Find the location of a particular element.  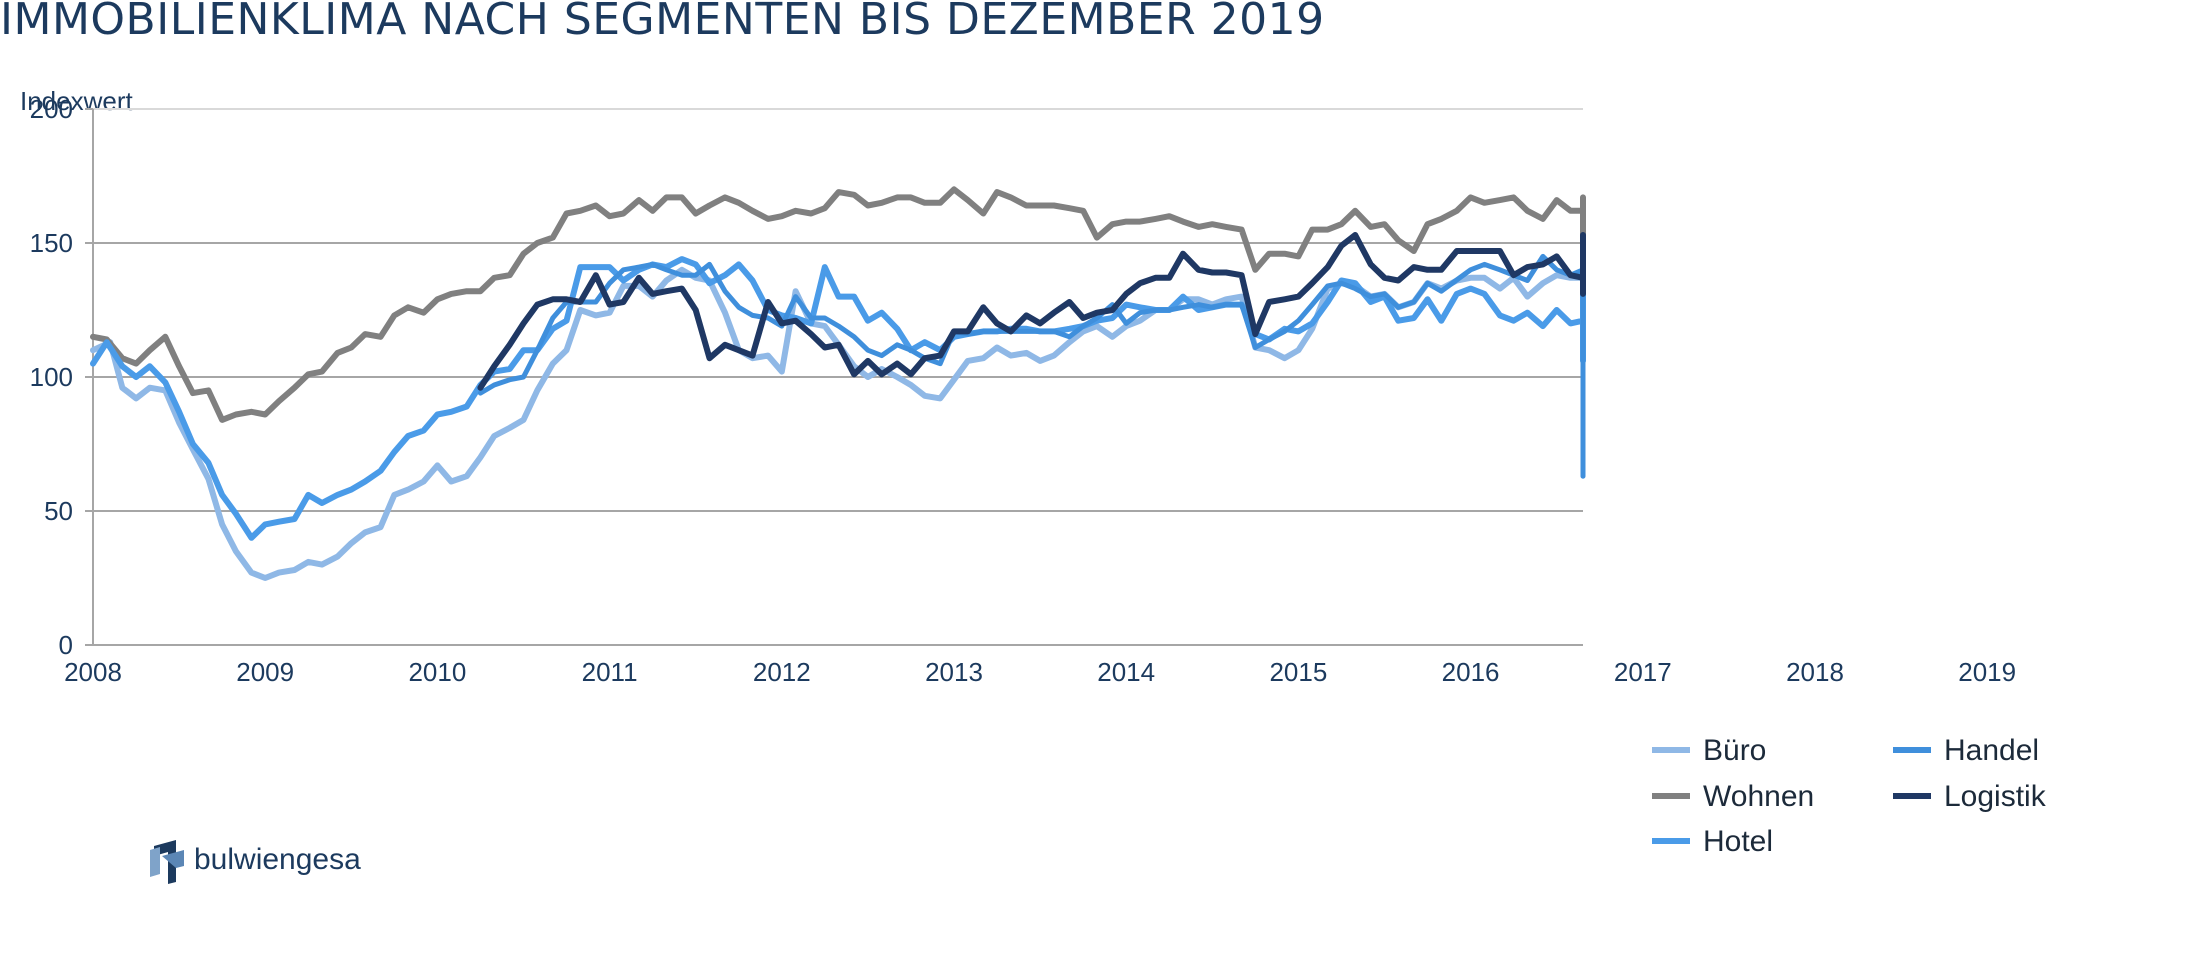

x-tick-label: 2011 is located at coordinates (610, 672).